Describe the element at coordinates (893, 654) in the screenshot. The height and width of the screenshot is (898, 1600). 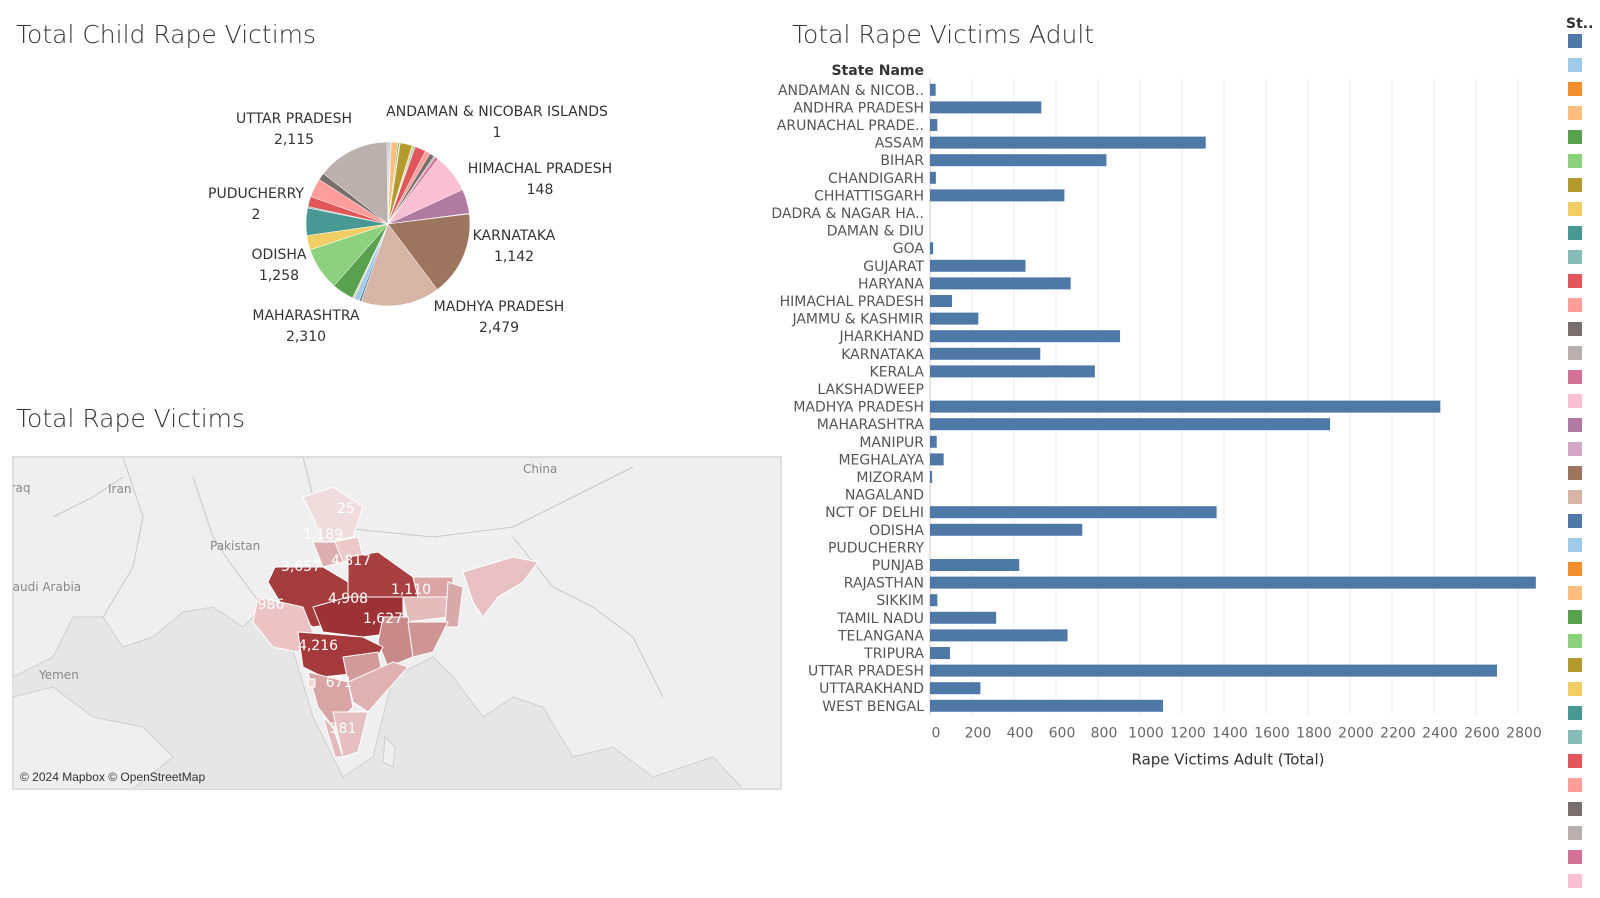
I see `category-label: TRIPURA` at that location.